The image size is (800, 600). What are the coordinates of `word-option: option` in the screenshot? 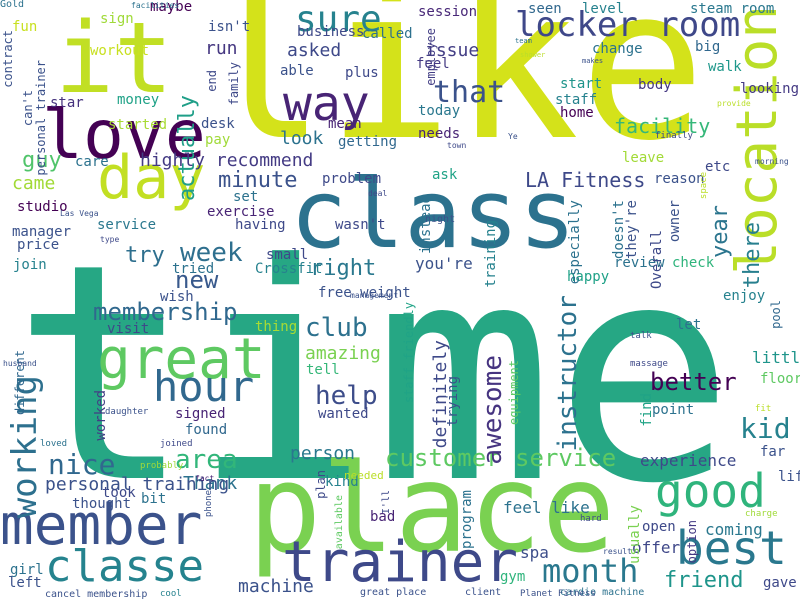 It's located at (692, 542).